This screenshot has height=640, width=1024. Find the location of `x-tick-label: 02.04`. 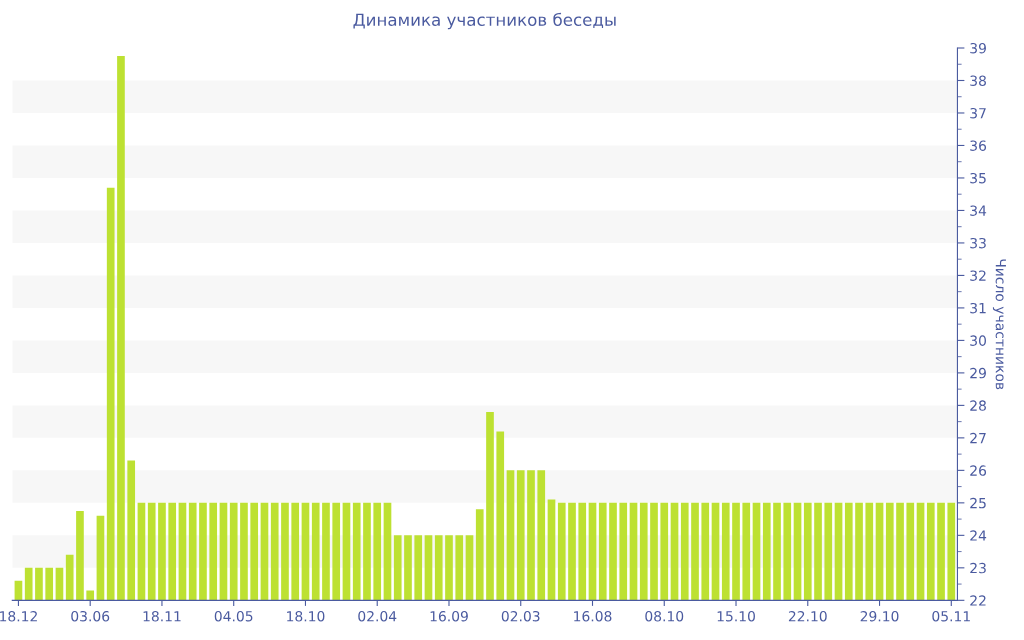

x-tick-label: 02.04 is located at coordinates (377, 616).